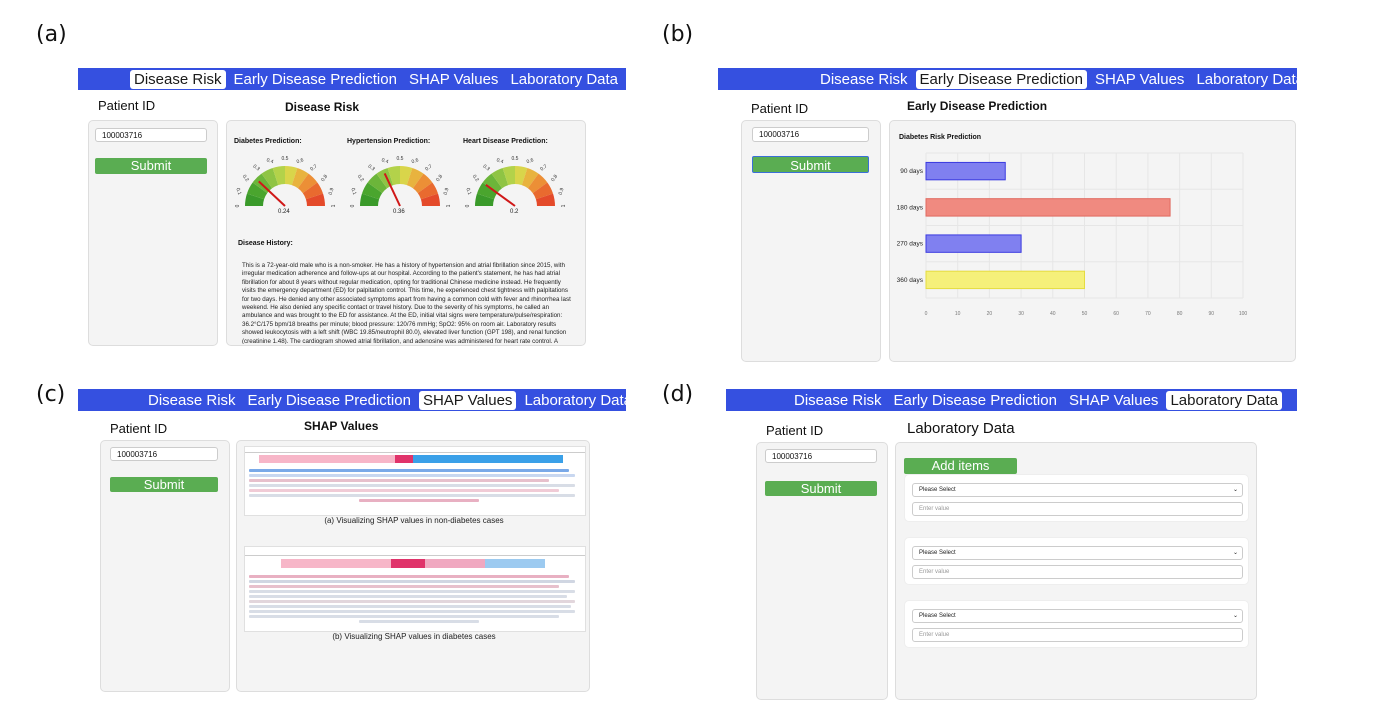 This screenshot has height=722, width=1379. Describe the element at coordinates (399, 212) in the screenshot. I see `gauge-value-hypertension: 0.36` at that location.